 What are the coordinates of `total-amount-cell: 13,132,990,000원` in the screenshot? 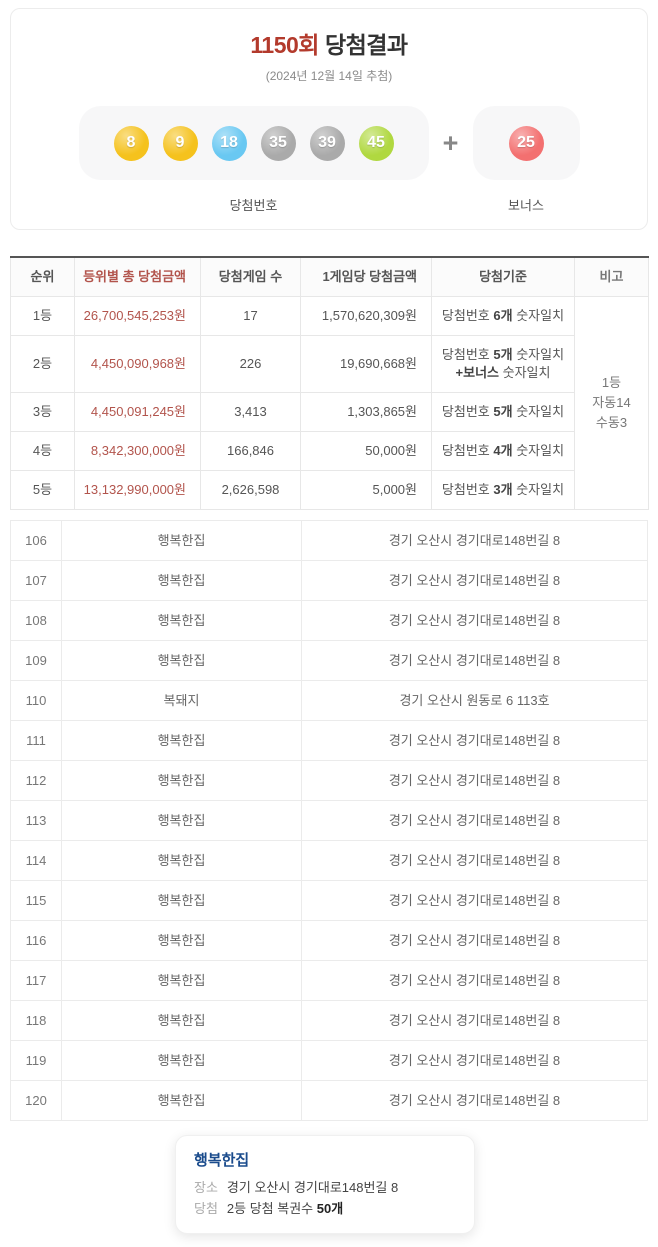 It's located at (137, 490).